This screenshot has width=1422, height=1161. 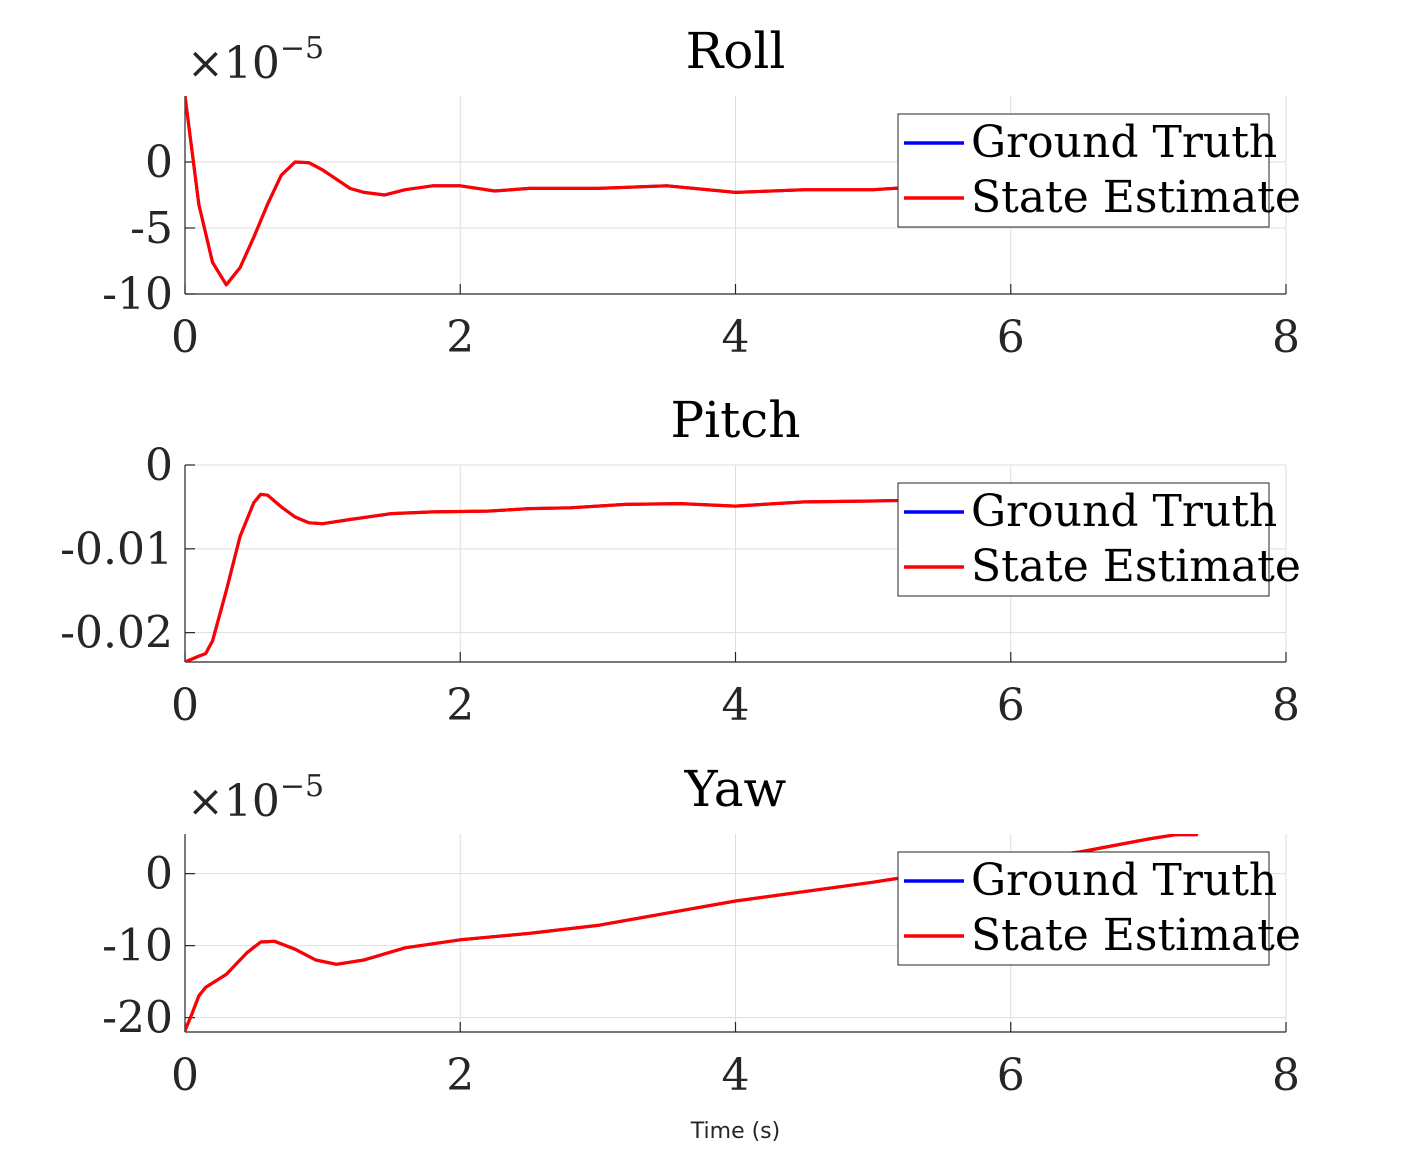 What do you see at coordinates (159, 465) in the screenshot?
I see `pitch-ytick-label: 0` at bounding box center [159, 465].